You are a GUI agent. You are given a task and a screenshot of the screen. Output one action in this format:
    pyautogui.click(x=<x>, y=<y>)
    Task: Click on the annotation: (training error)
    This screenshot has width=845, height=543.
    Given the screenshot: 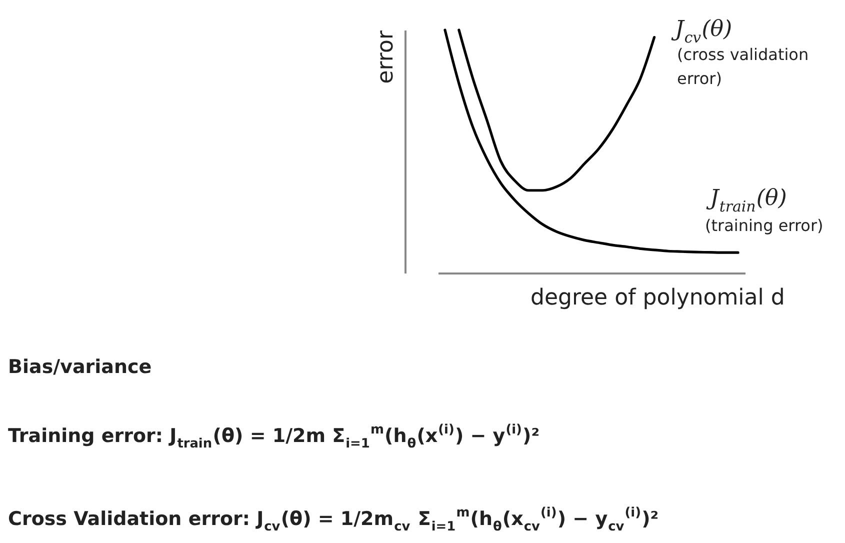 What is the action you would take?
    pyautogui.click(x=764, y=225)
    